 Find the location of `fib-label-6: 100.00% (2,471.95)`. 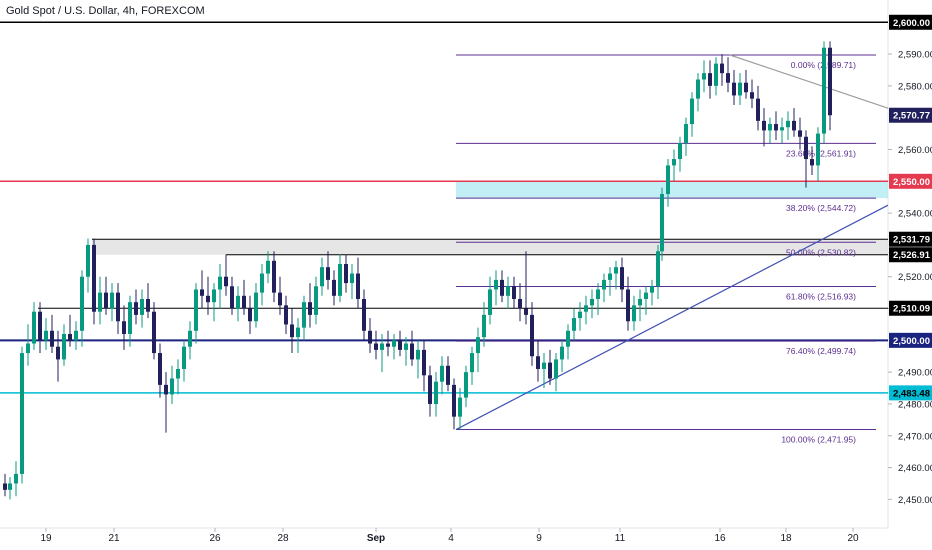

fib-label-6: 100.00% (2,471.95) is located at coordinates (818, 440).